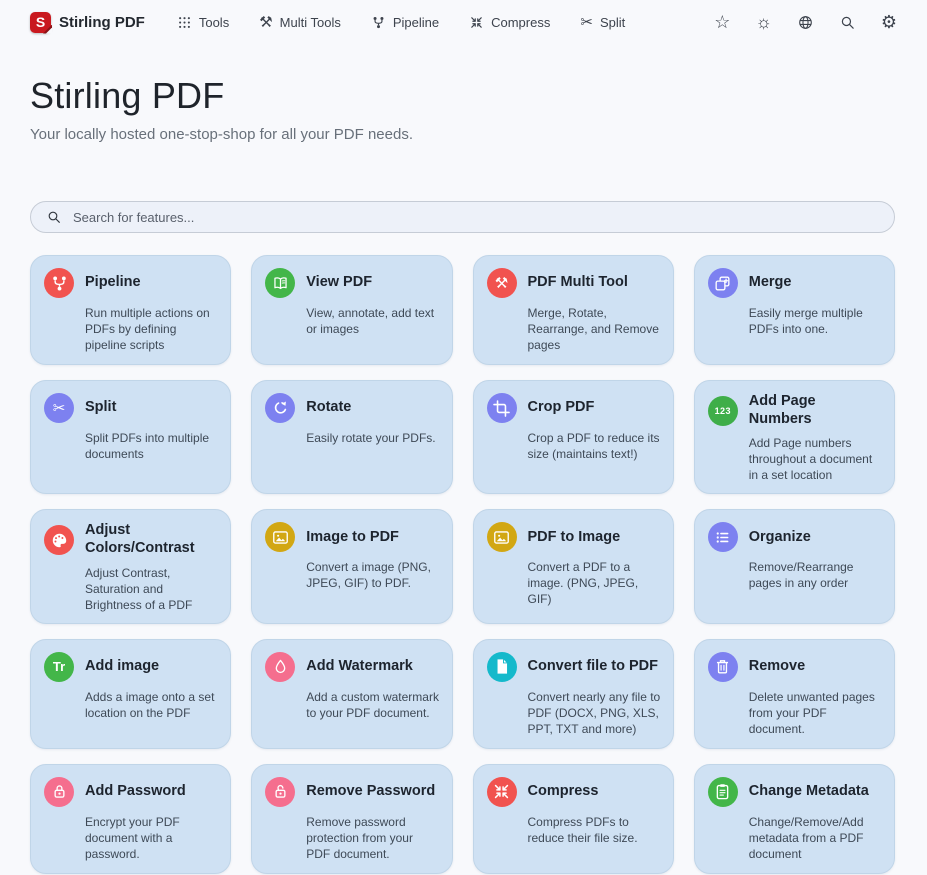  Describe the element at coordinates (101, 407) in the screenshot. I see `card-title: Split` at that location.